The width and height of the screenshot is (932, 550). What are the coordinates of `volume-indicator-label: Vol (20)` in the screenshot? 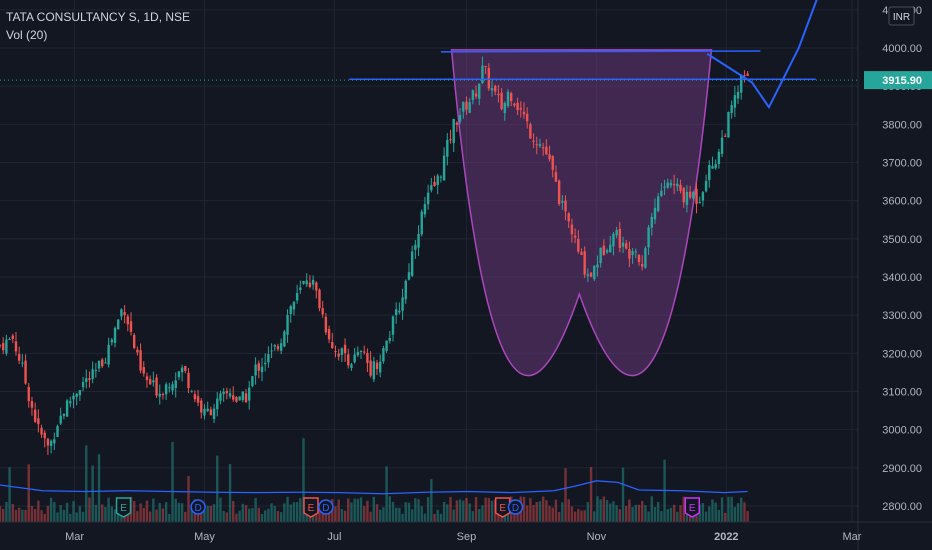 It's located at (27, 35).